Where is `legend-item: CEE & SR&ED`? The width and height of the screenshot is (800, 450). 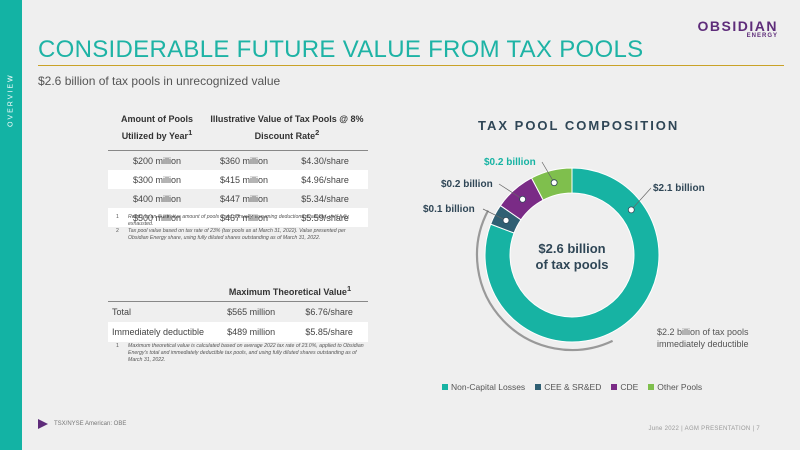 legend-item: CEE & SR&ED is located at coordinates (568, 387).